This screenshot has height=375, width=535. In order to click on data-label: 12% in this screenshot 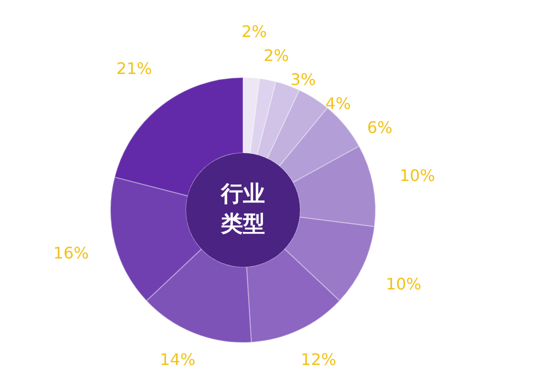, I will do `click(318, 360)`.